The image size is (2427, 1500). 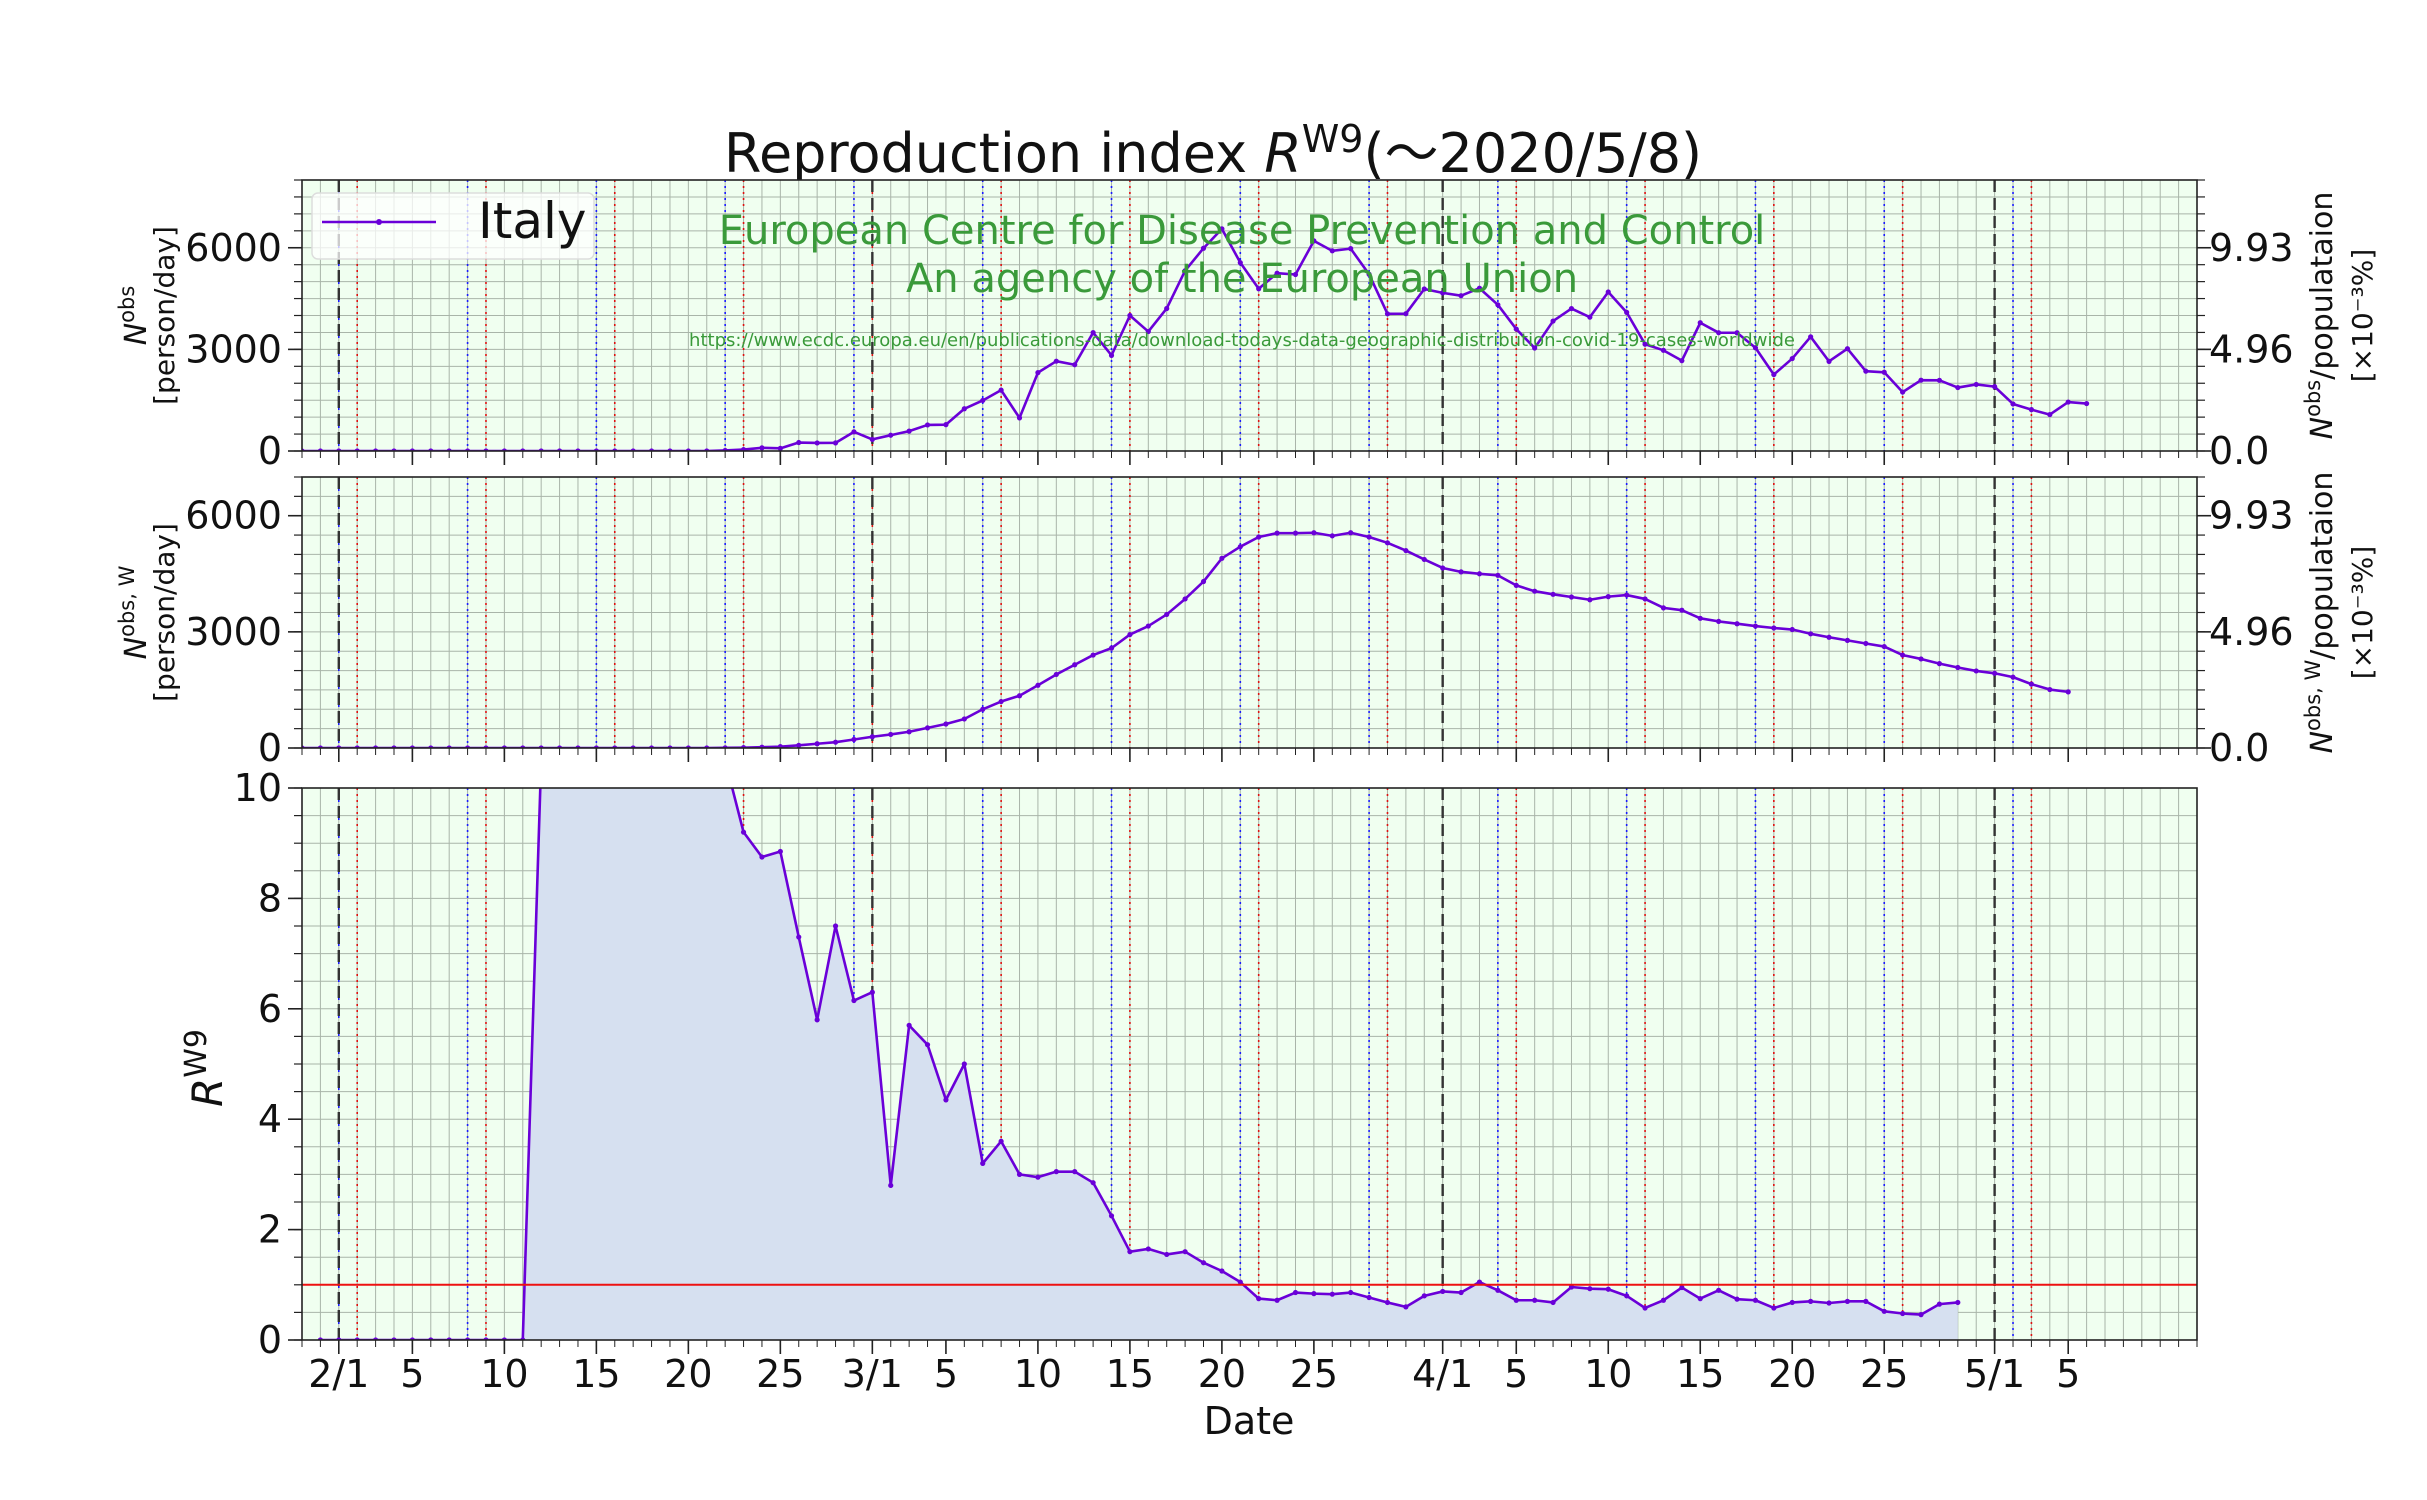 What do you see at coordinates (1333, 139) in the screenshot?
I see `chart-title-superscript: W9` at bounding box center [1333, 139].